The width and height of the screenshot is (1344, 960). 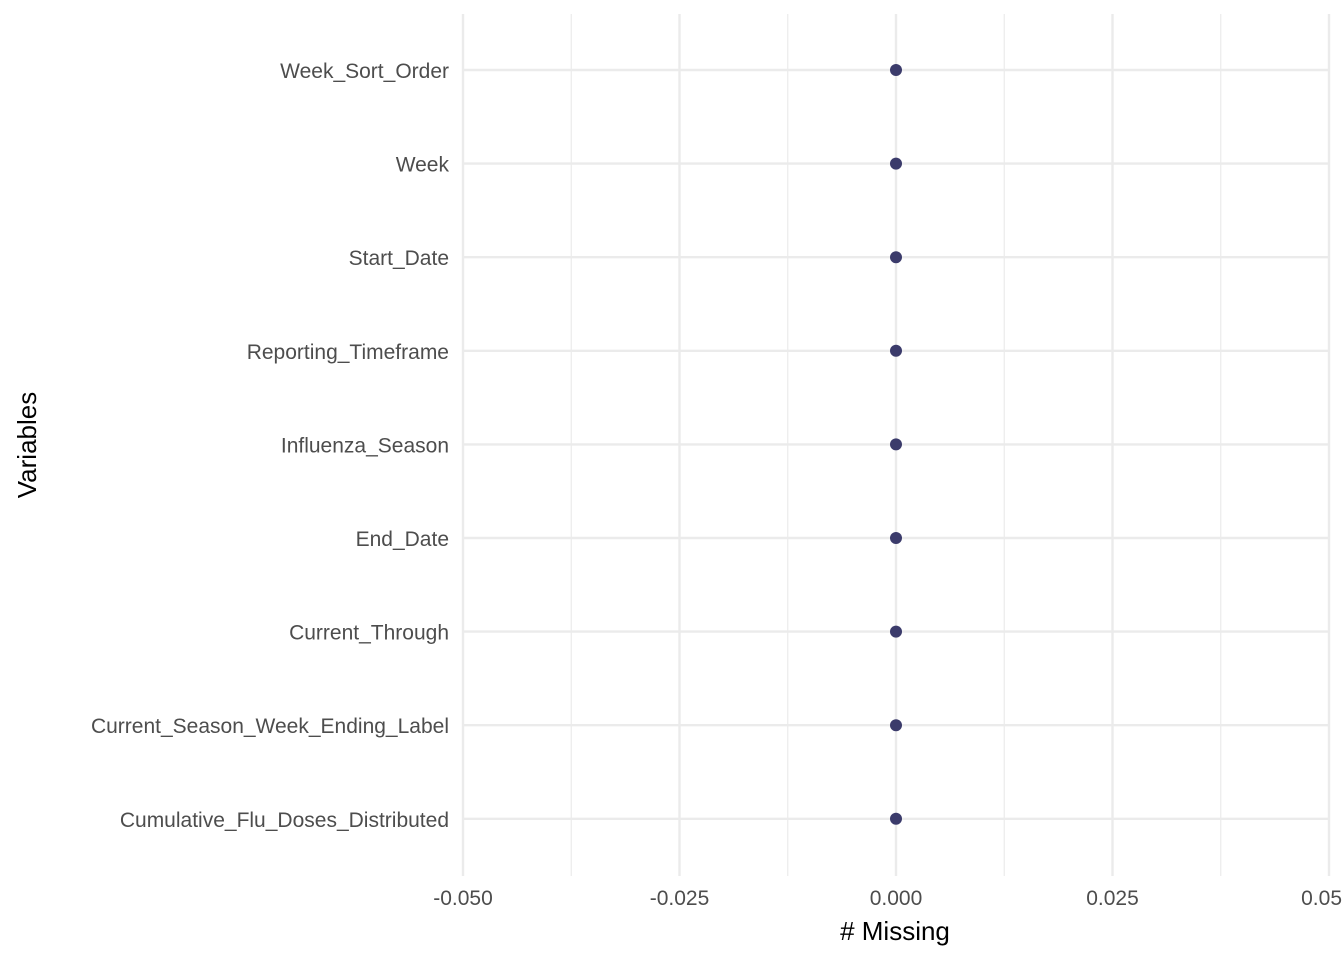 What do you see at coordinates (402, 539) in the screenshot?
I see `y-tick-label: End_Date` at bounding box center [402, 539].